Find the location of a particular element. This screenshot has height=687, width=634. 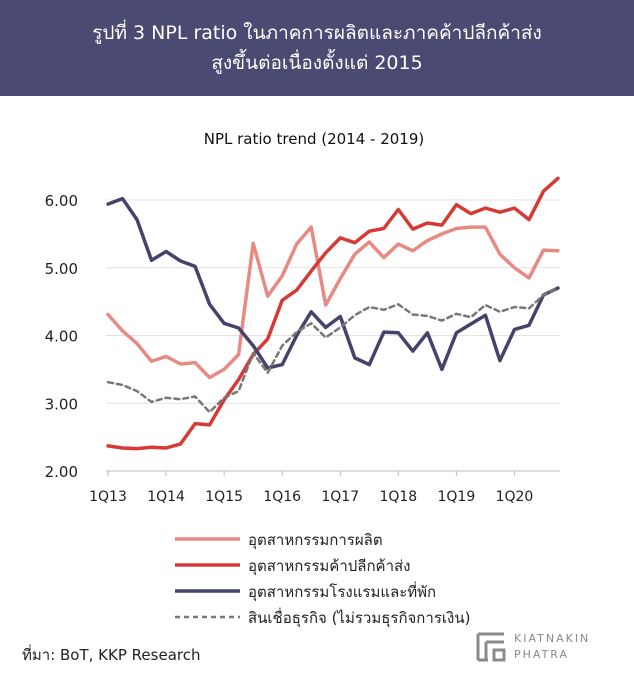

kiatnakin-phatra-logo: KIATNAKIN PHATRA is located at coordinates (549, 648).